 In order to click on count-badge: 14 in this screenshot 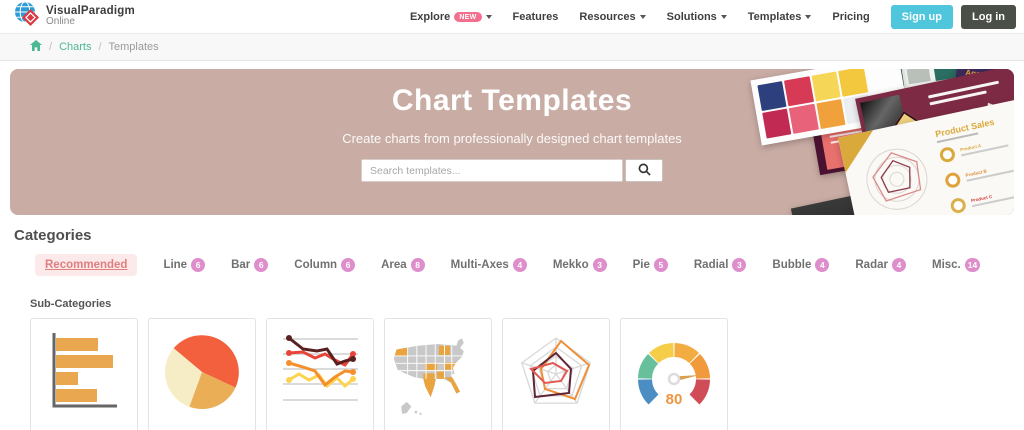, I will do `click(972, 265)`.